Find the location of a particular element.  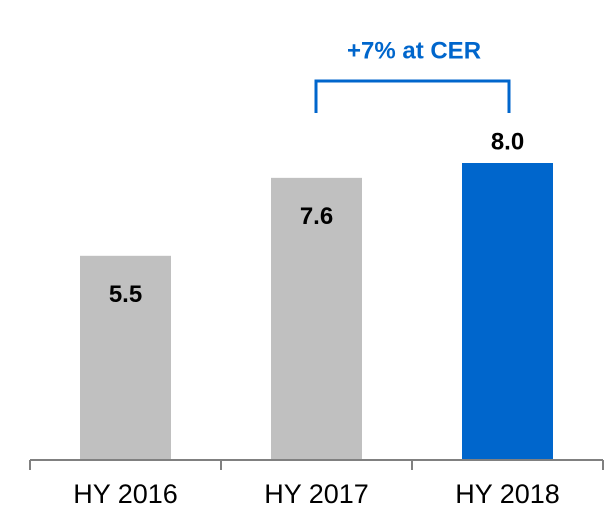

x-tick-label: HY 2018 is located at coordinates (507, 494).